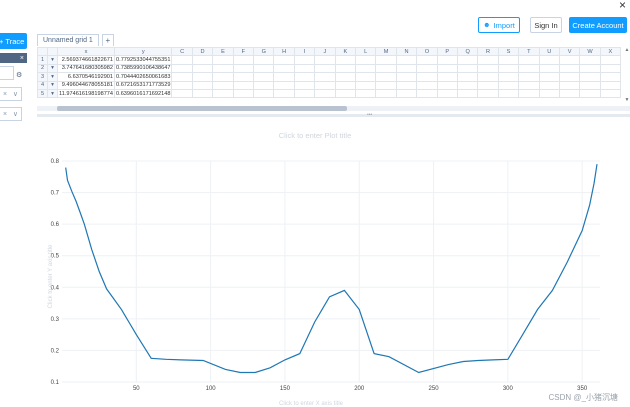 Image resolution: width=630 pixels, height=407 pixels. Describe the element at coordinates (434, 389) in the screenshot. I see `x-tick-label: 250` at that location.